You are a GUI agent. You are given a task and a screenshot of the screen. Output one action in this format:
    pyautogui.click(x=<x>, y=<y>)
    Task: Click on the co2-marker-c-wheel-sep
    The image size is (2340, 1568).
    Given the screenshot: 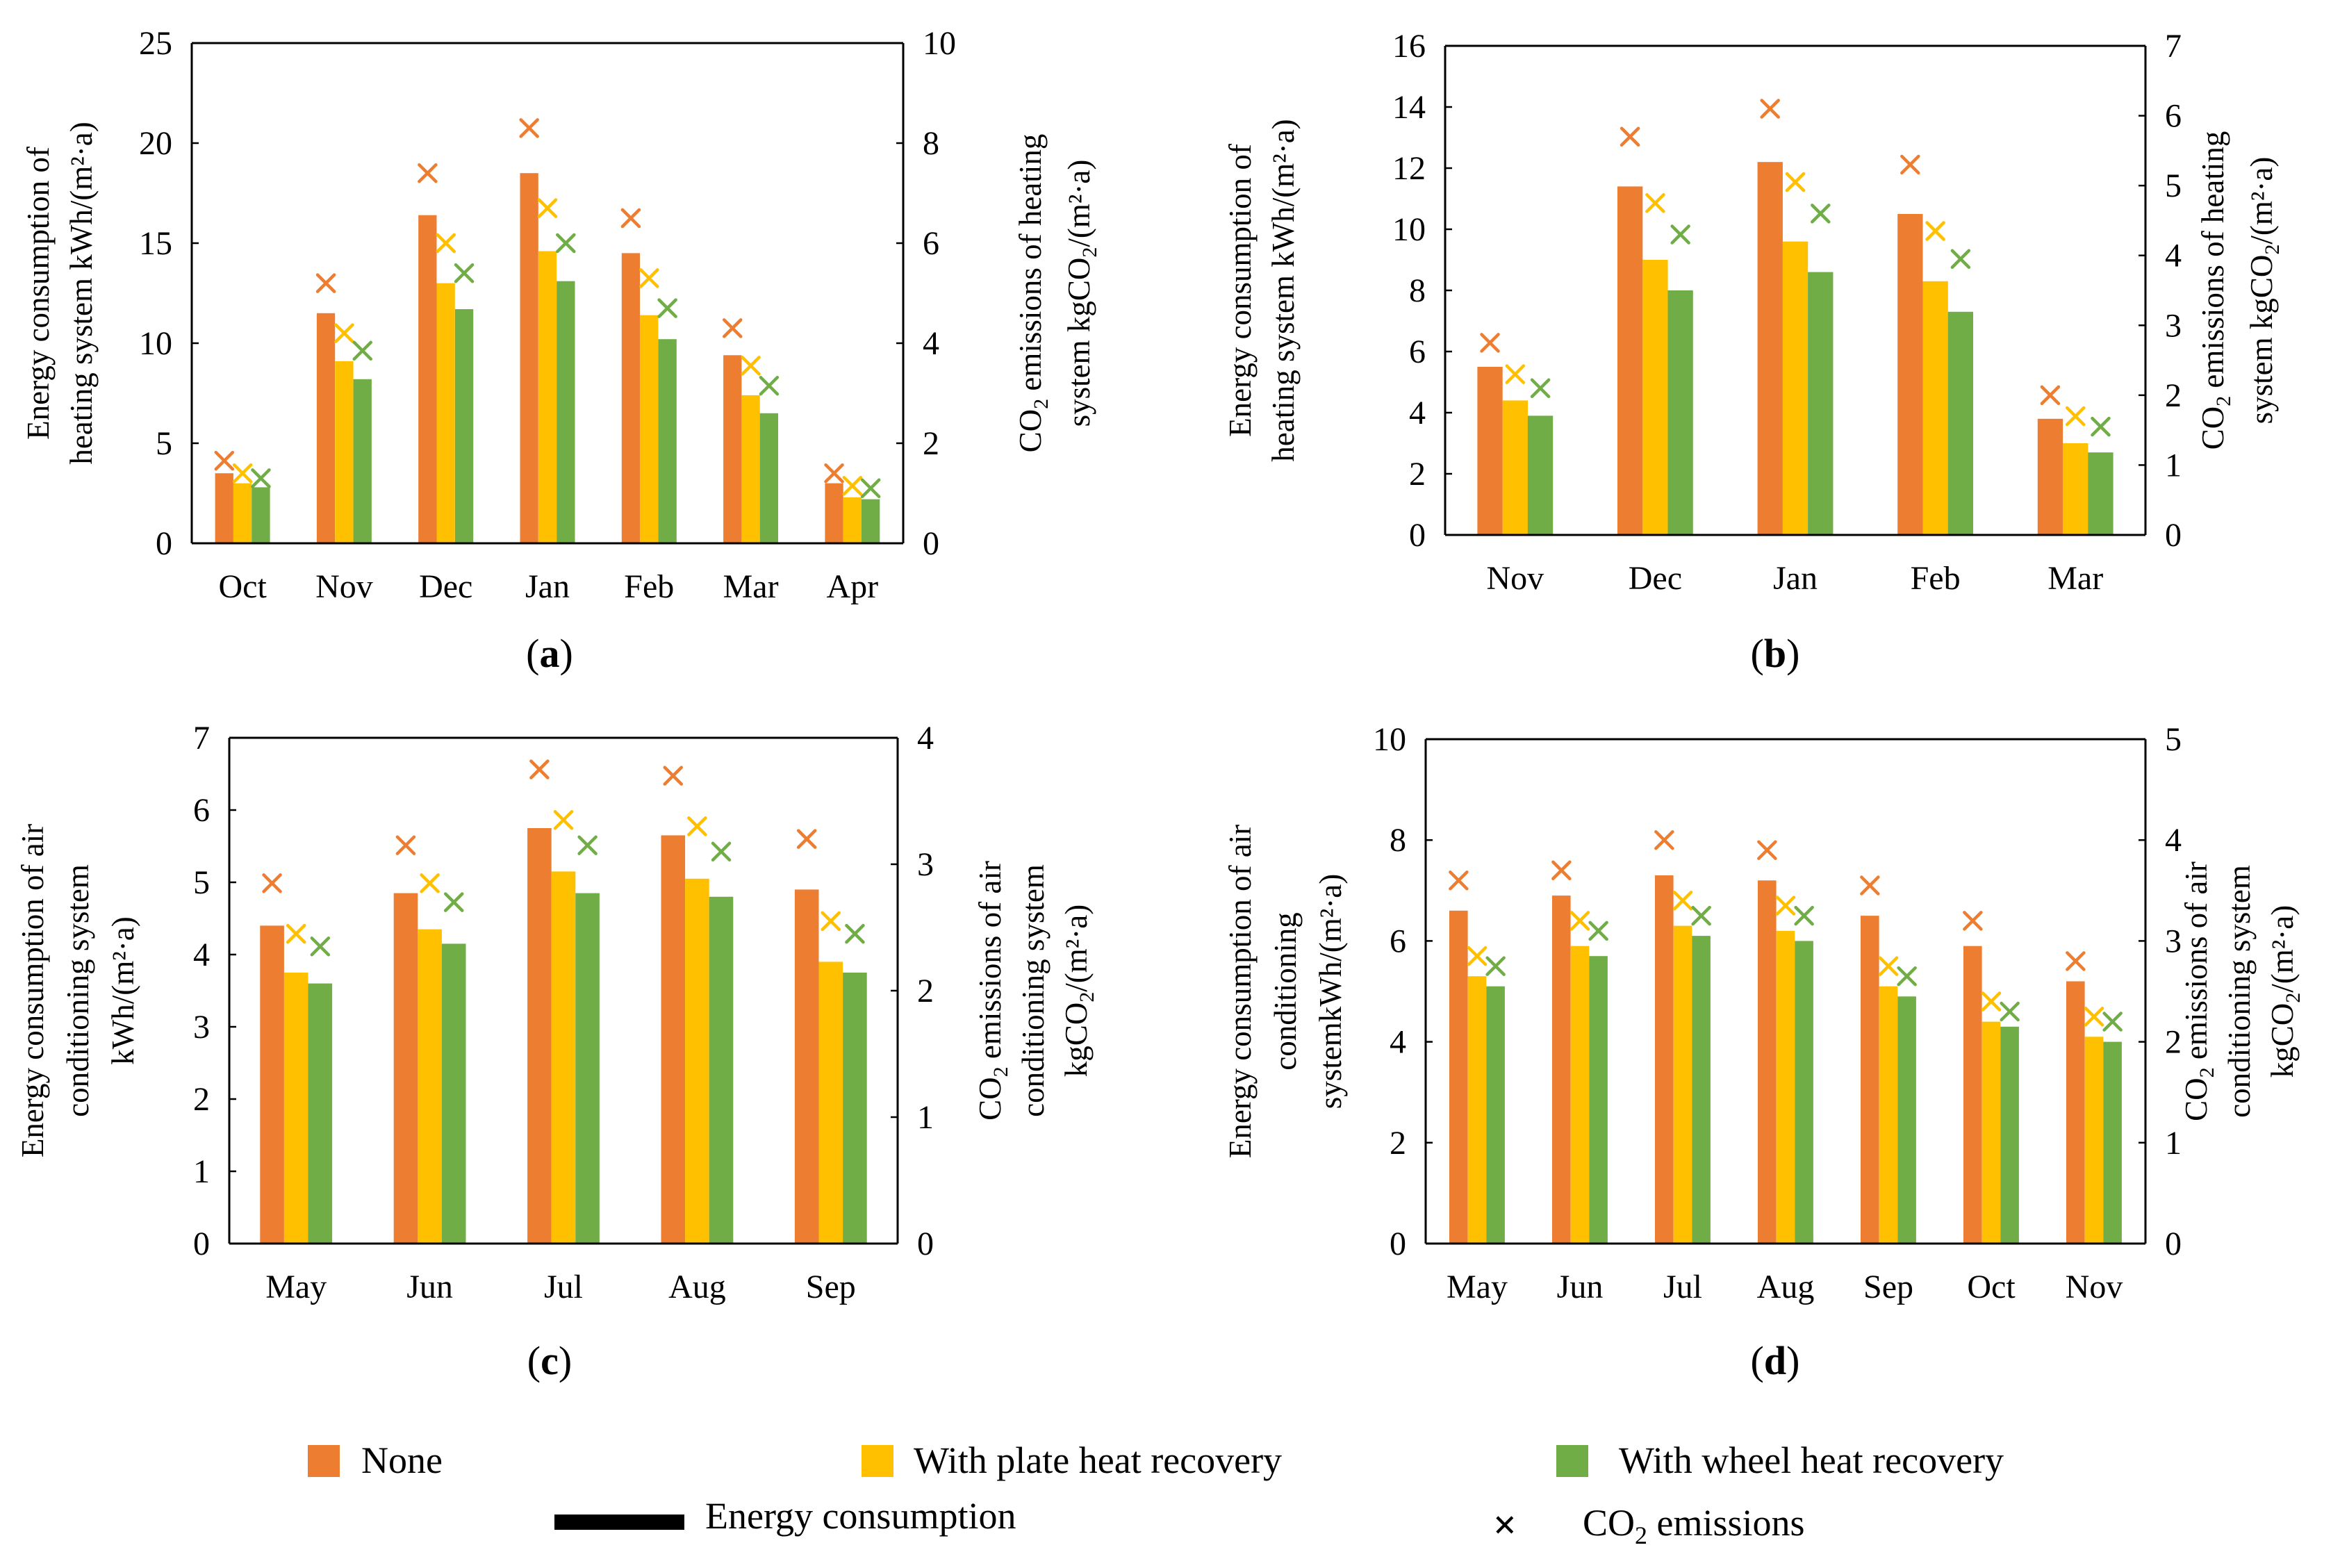 What is the action you would take?
    pyautogui.click(x=855, y=933)
    